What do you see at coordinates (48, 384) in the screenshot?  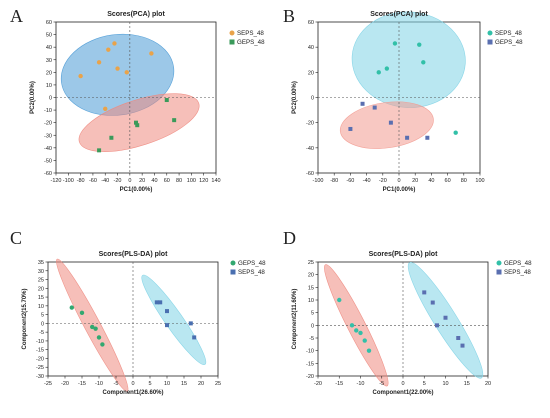 I see `x-tick-label: -25` at bounding box center [48, 384].